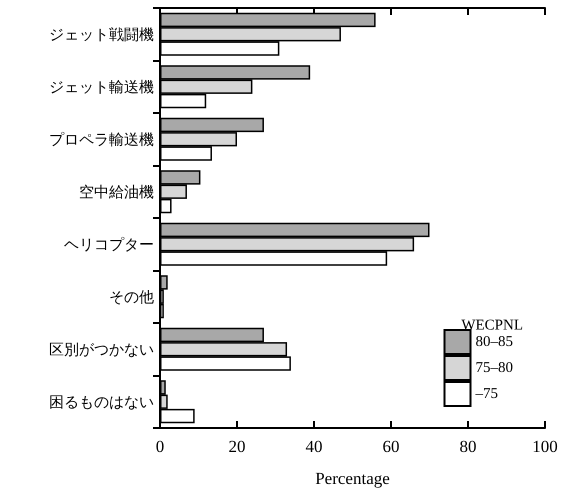 The height and width of the screenshot is (492, 570). I want to click on x-axis-title: Percentage, so click(352, 478).